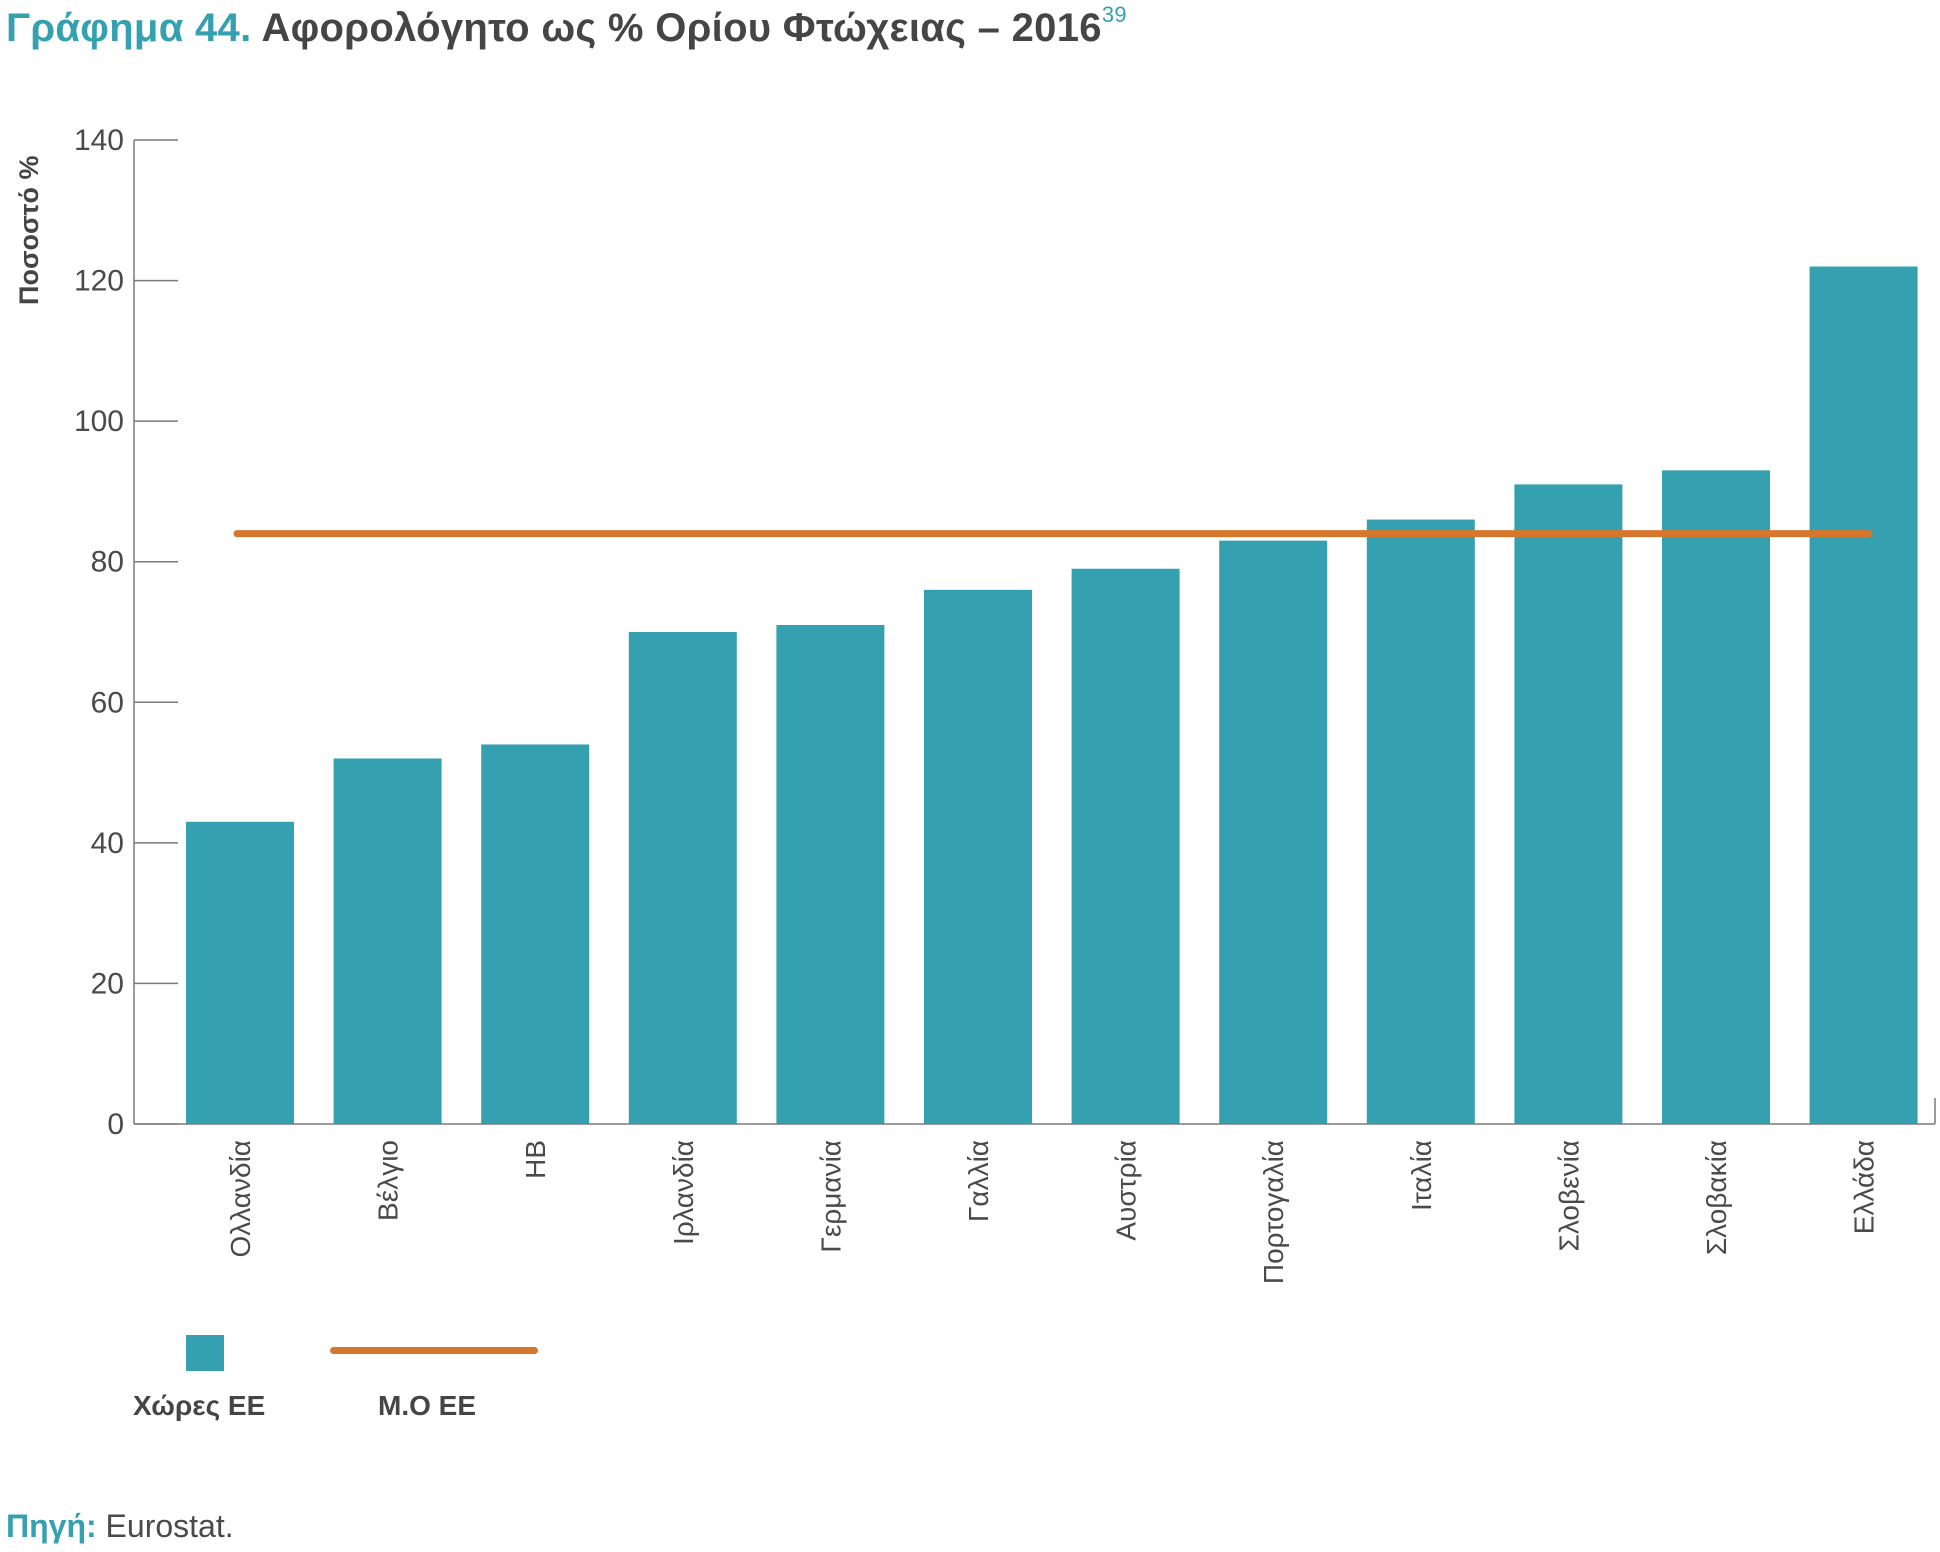  What do you see at coordinates (107, 562) in the screenshot?
I see `y-tick-label: 80` at bounding box center [107, 562].